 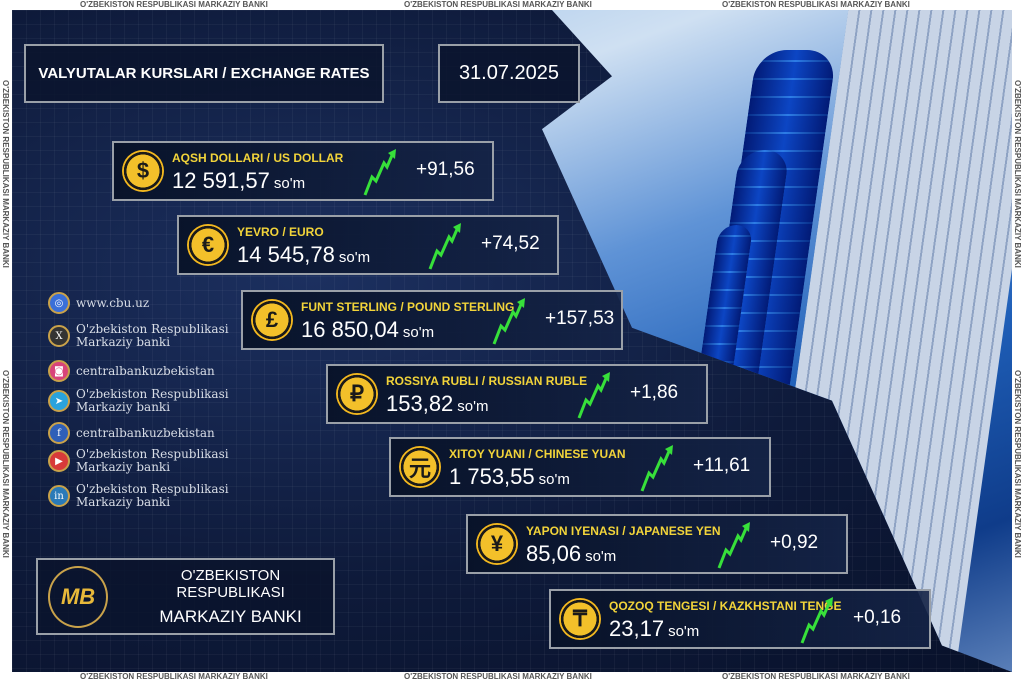 I want to click on rate-change: +74,52, so click(x=510, y=243).